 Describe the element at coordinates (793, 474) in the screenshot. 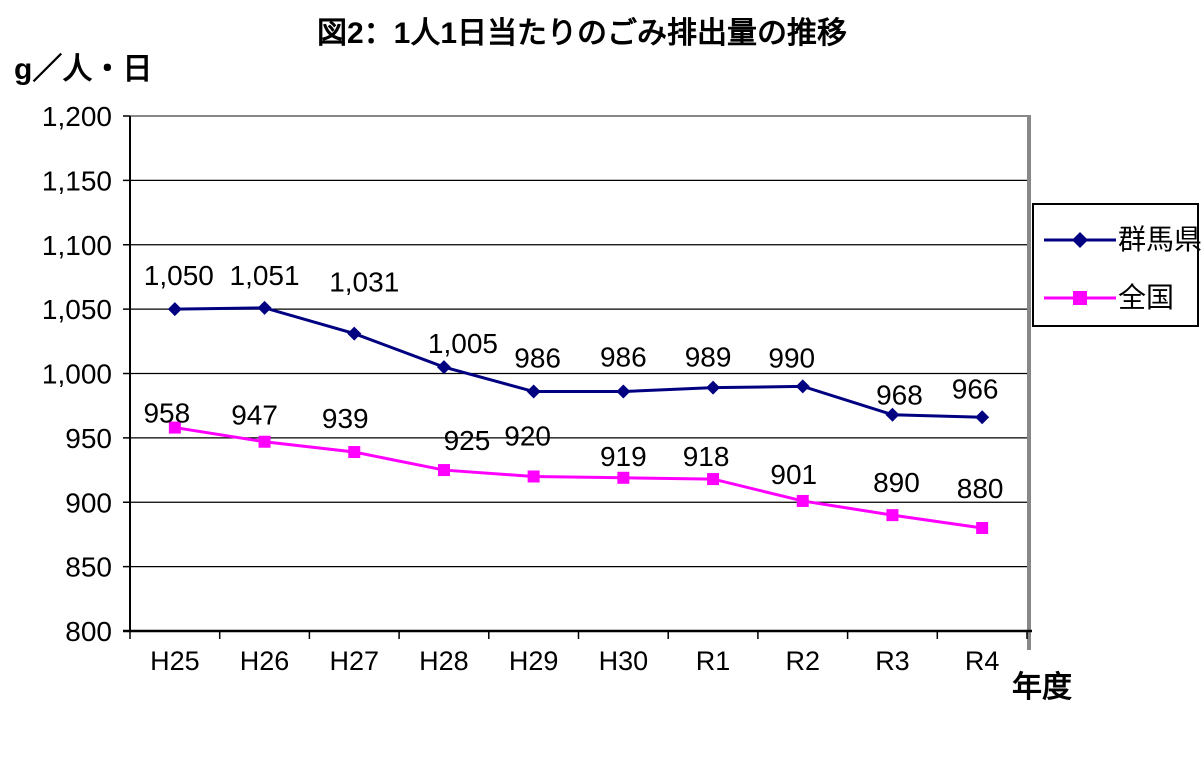

I see `data-label: 901` at that location.